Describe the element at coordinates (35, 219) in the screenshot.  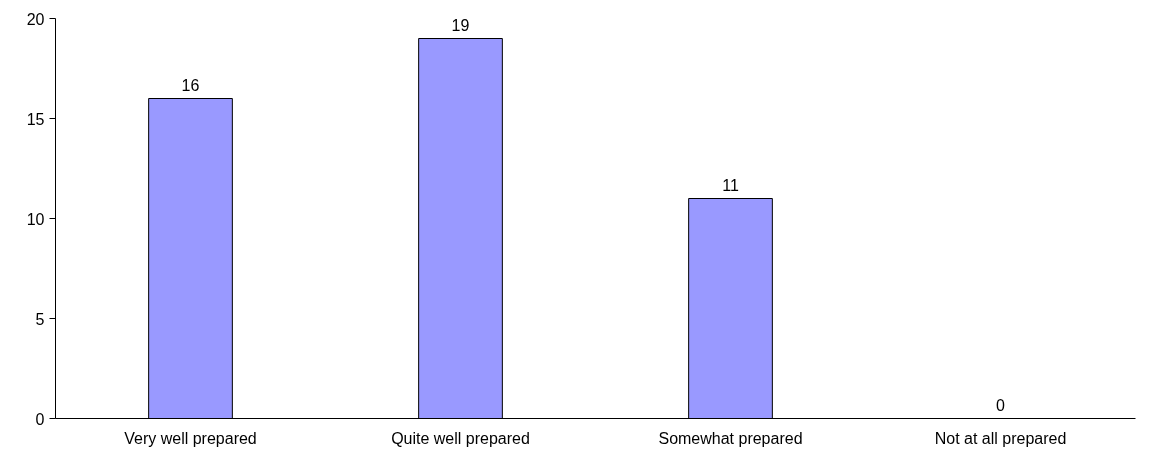
I see `y-tick-label: 10` at that location.